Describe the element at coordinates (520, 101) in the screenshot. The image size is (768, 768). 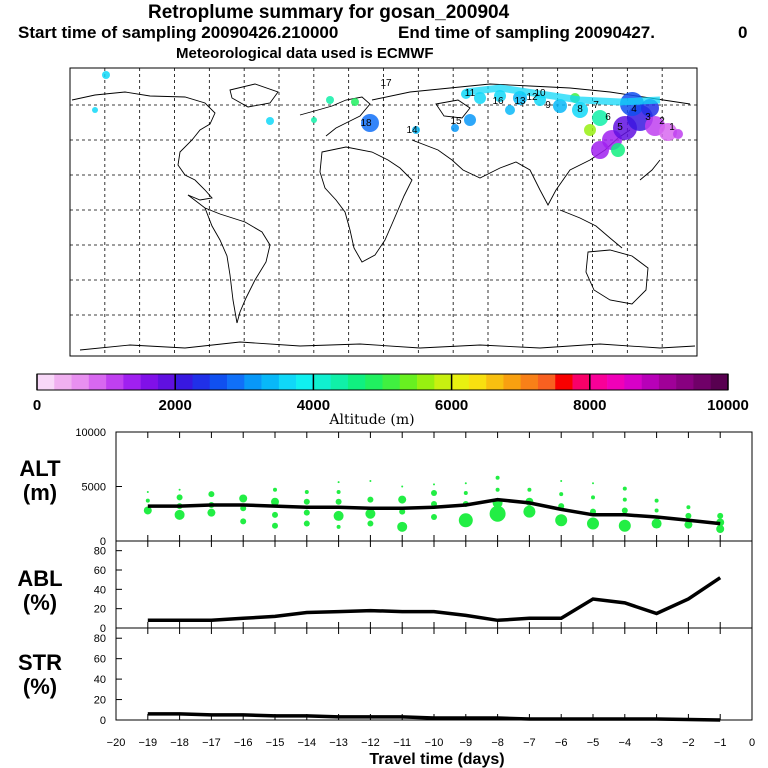
I see `plume-label-13: 13` at that location.